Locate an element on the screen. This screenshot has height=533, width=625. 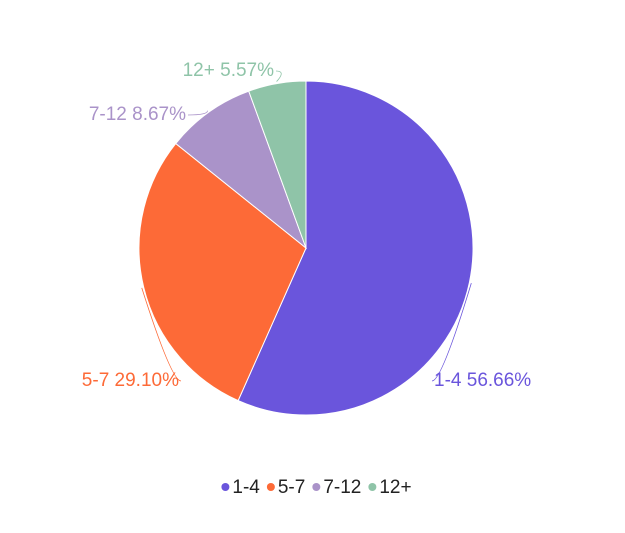
legend-label: 5-7 is located at coordinates (291, 487).